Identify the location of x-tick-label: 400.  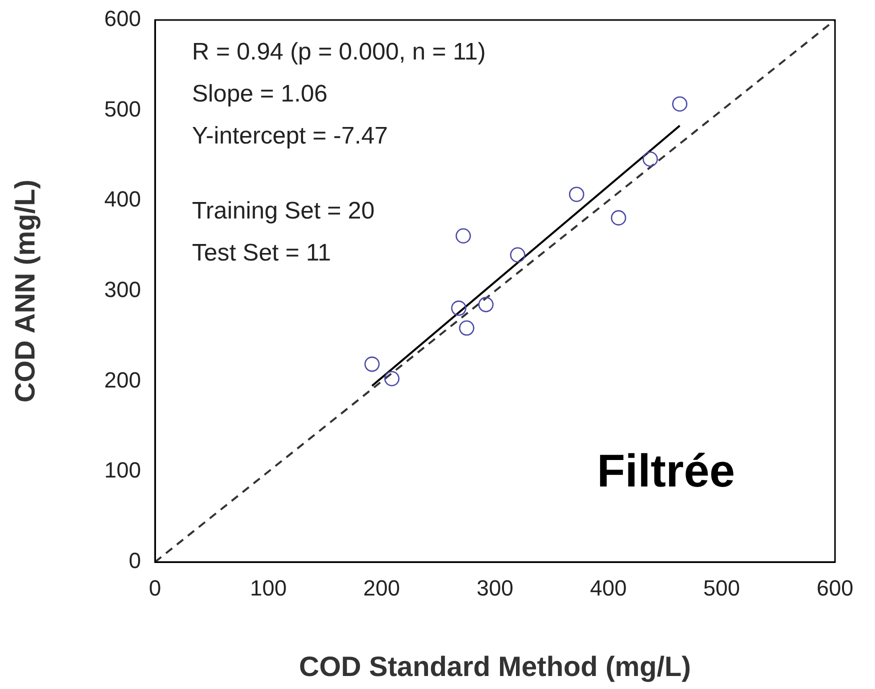
(608, 587).